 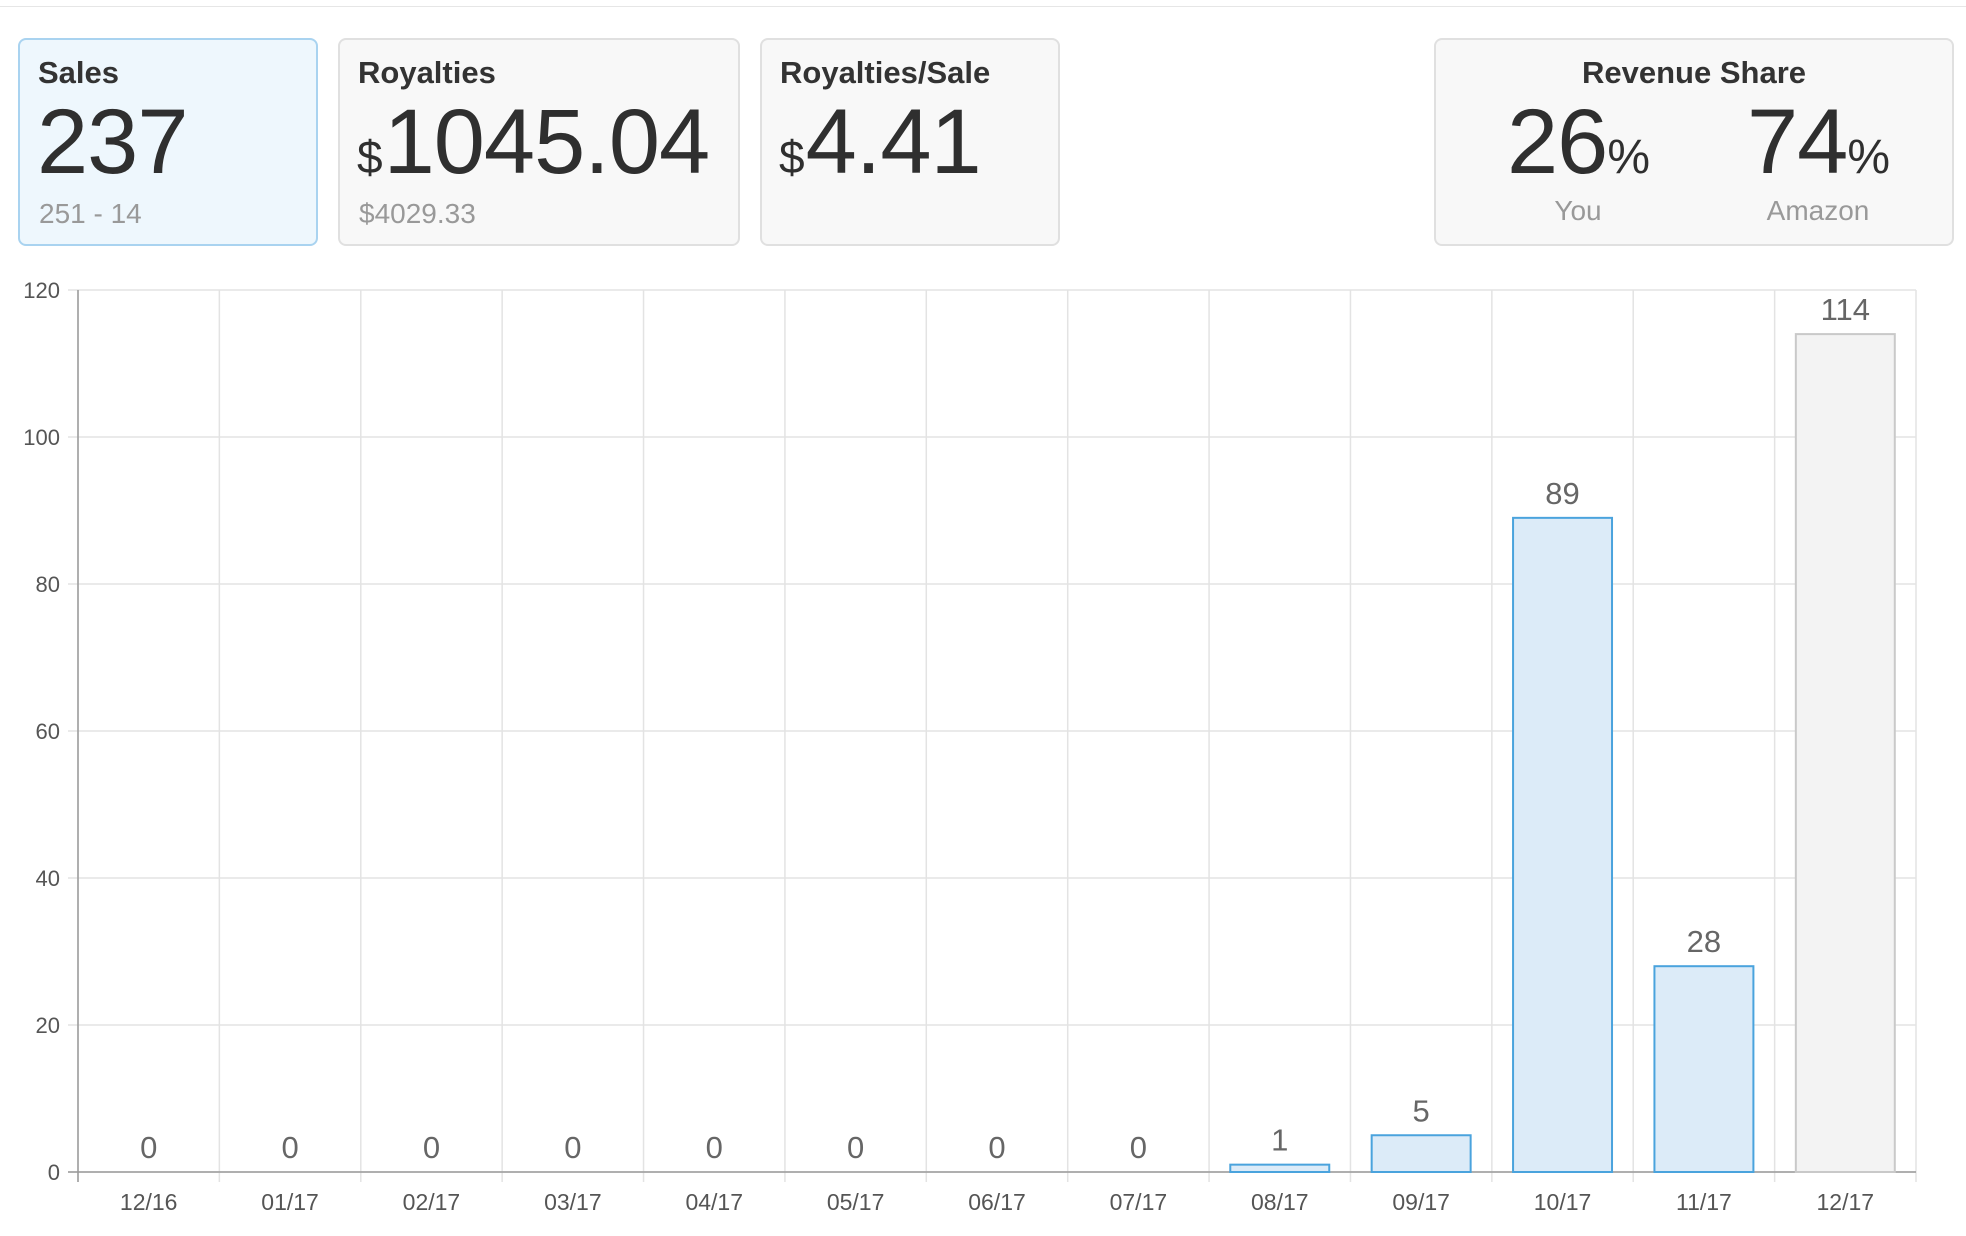 What do you see at coordinates (1562, 493) in the screenshot?
I see `bar-value-label: 89` at bounding box center [1562, 493].